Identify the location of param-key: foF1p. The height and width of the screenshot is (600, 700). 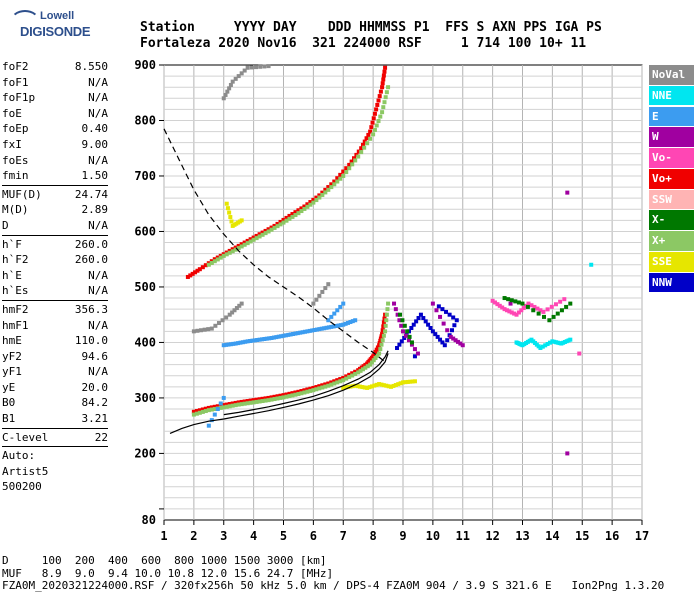
(19, 98).